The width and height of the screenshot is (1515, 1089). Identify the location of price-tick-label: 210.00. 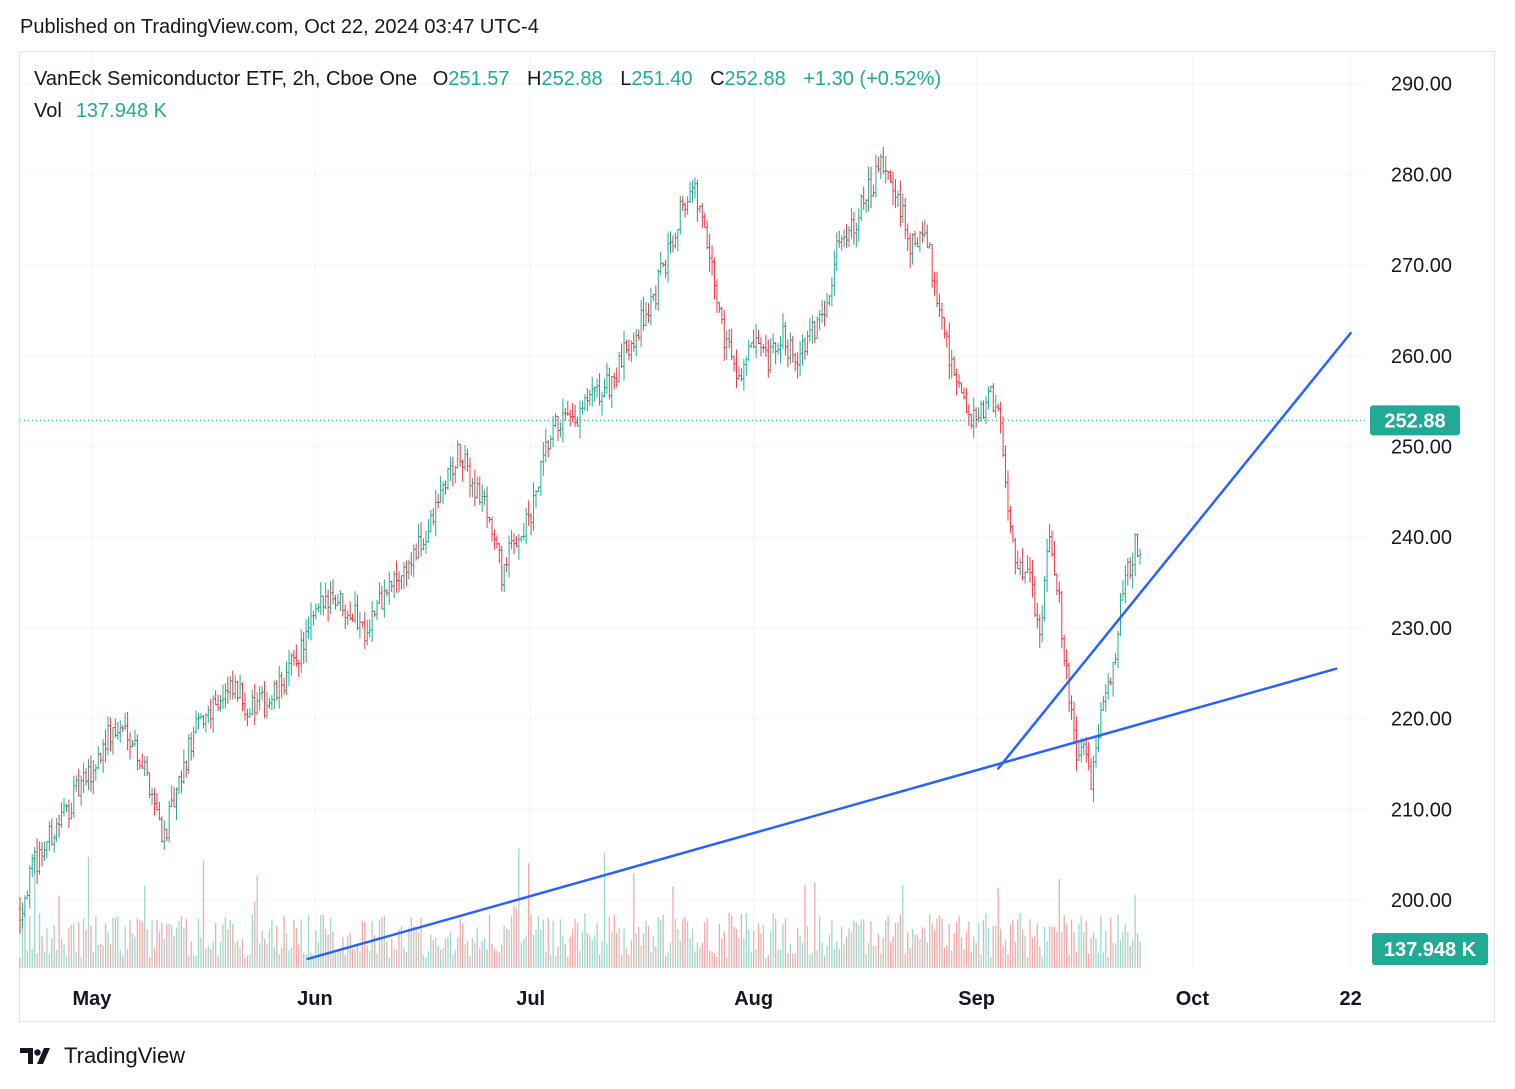
(1421, 810).